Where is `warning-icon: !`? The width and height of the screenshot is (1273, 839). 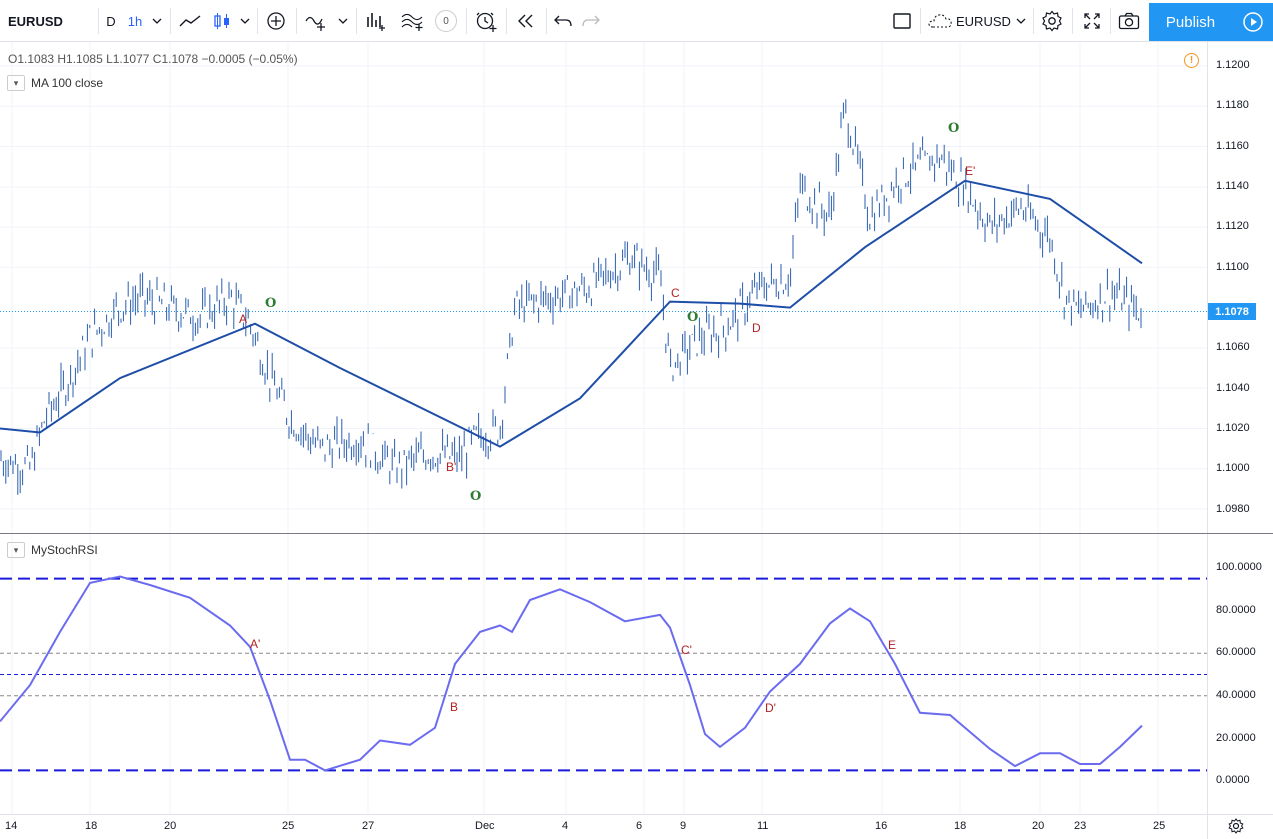 warning-icon: ! is located at coordinates (1191, 60).